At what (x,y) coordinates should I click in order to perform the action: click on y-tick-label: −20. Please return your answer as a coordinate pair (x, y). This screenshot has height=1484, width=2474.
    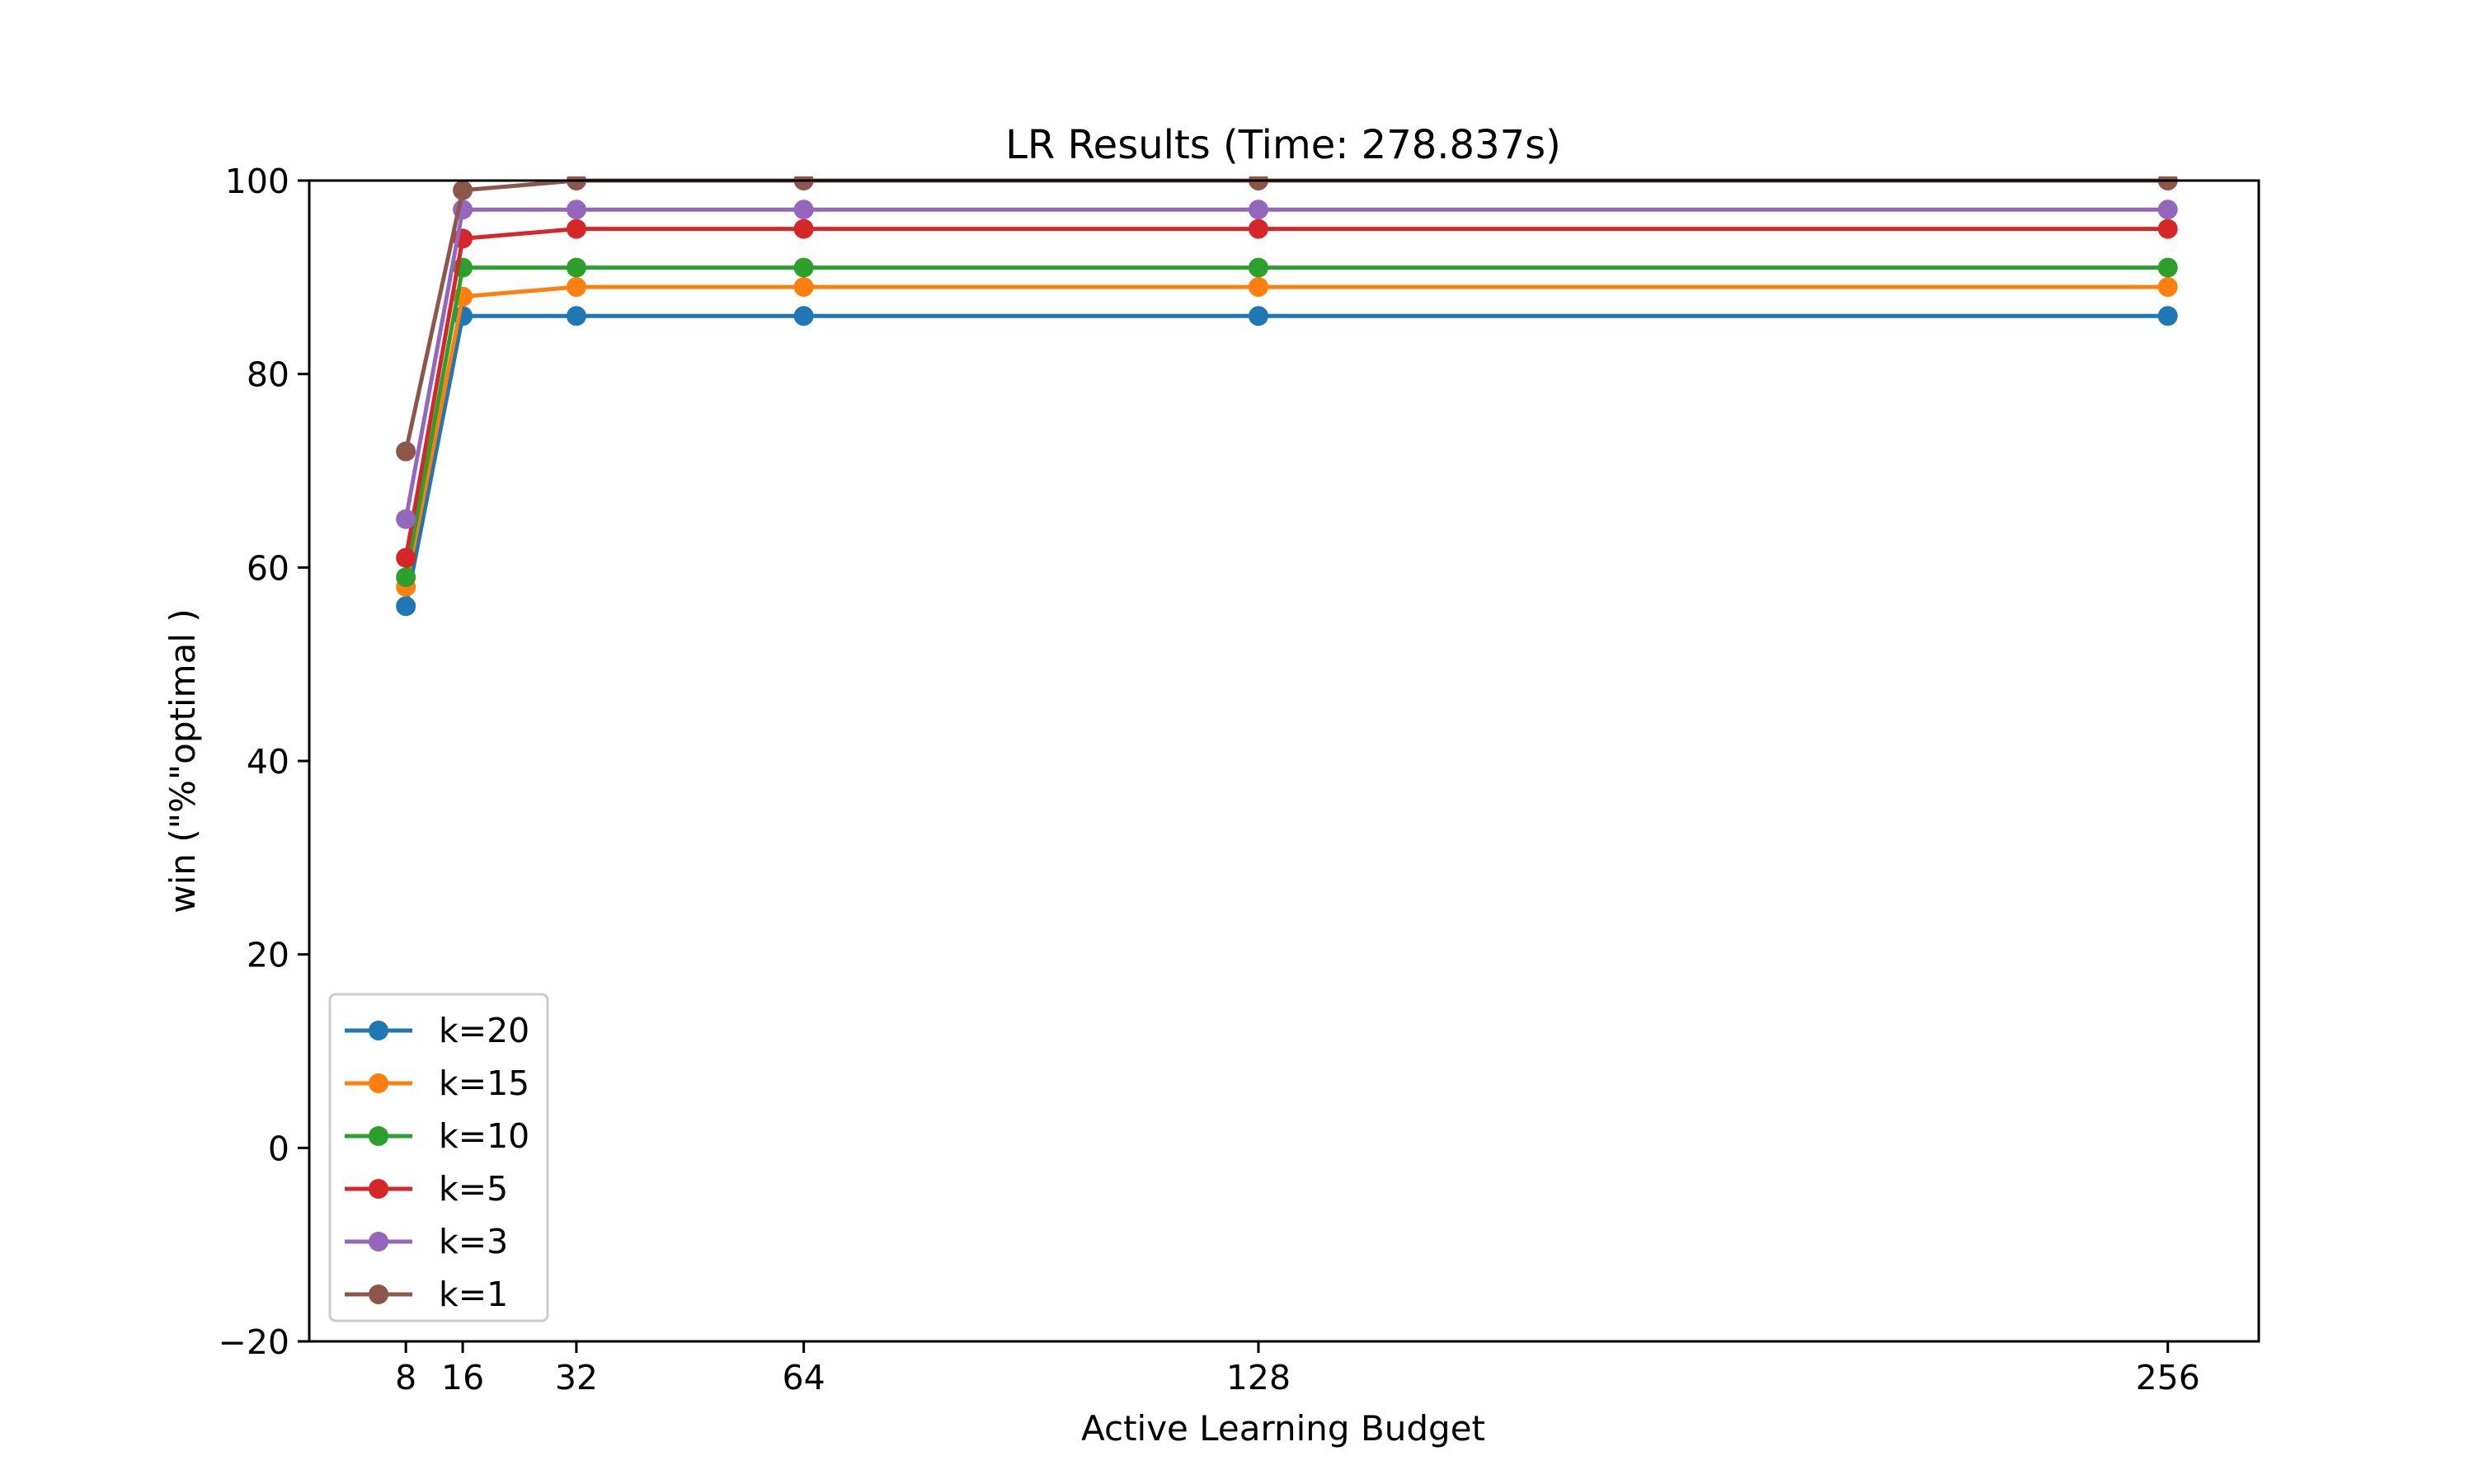
    Looking at the image, I should click on (253, 1342).